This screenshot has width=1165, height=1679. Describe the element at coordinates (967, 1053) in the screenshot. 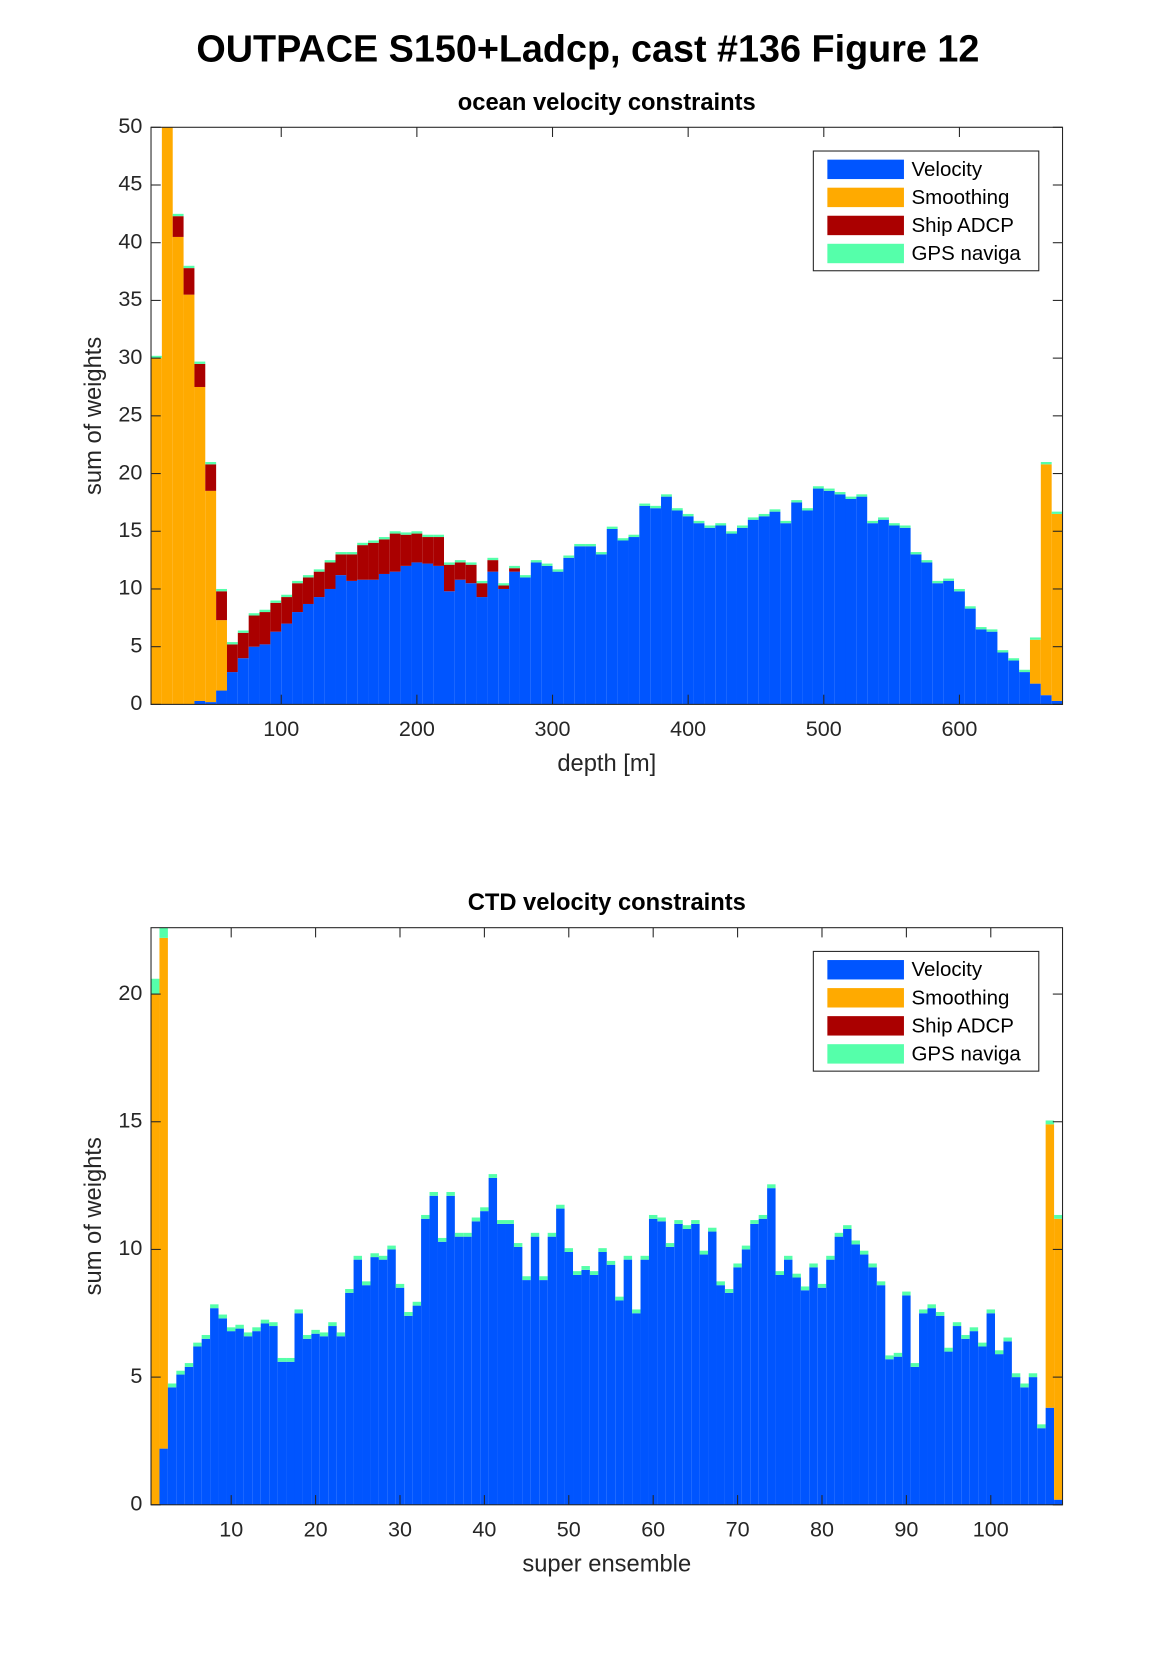

I see `legend-label: GPS naviga` at that location.